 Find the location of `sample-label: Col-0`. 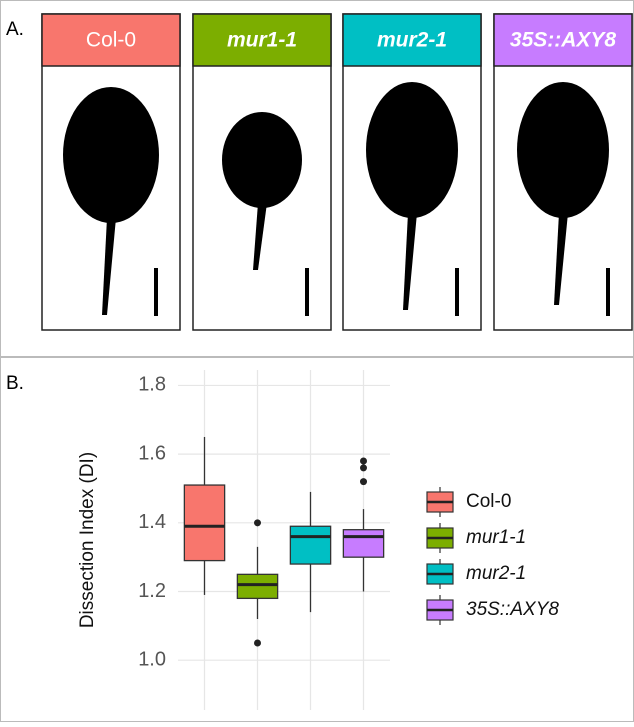

sample-label: Col-0 is located at coordinates (111, 40).